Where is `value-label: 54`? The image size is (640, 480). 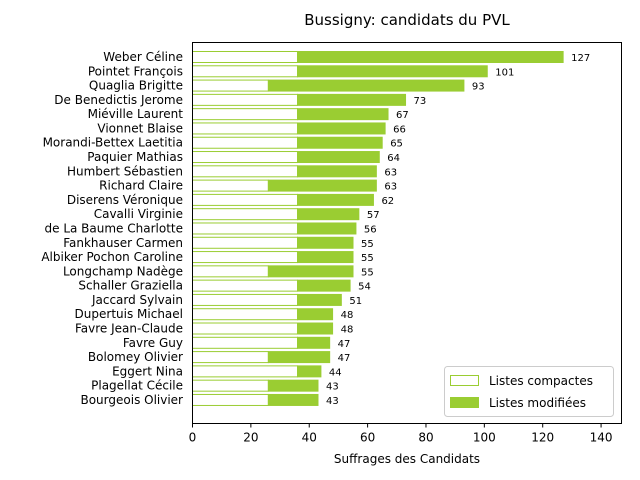
value-label: 54 is located at coordinates (364, 287).